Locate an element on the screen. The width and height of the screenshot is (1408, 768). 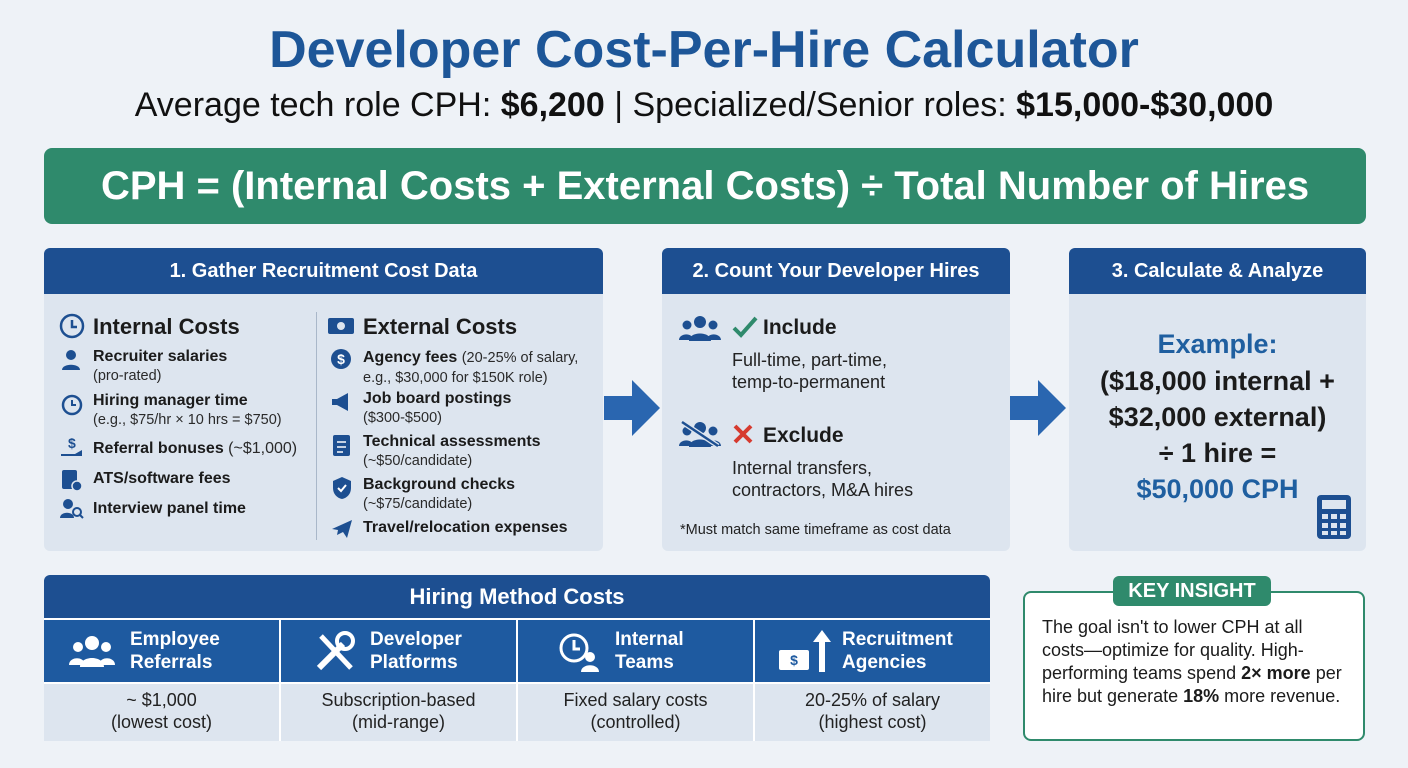
internal-heading: Internal Costs is located at coordinates (166, 326).